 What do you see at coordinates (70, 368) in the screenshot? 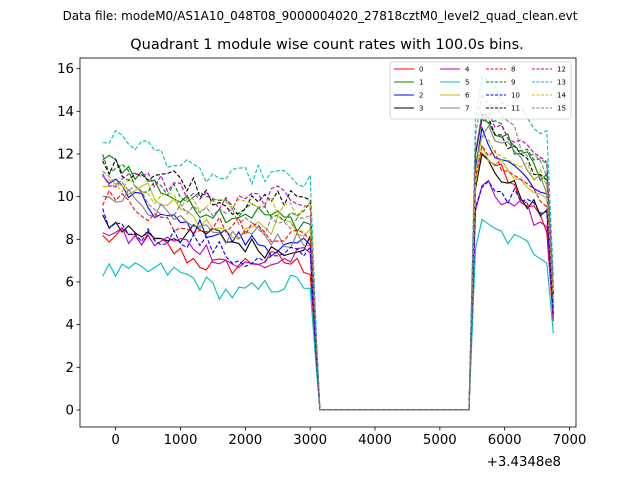
I see `y-tick-label: 2` at bounding box center [70, 368].